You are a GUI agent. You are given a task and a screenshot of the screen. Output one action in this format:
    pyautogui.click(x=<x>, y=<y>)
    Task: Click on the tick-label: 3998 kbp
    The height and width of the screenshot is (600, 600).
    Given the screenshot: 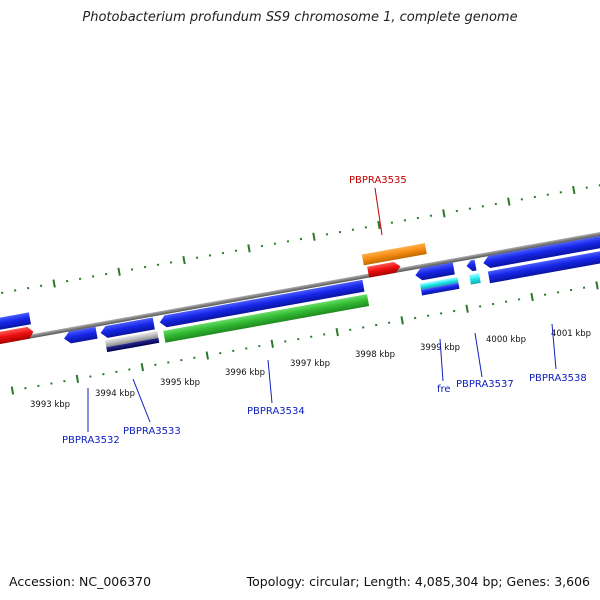 What is the action you would take?
    pyautogui.click(x=375, y=355)
    